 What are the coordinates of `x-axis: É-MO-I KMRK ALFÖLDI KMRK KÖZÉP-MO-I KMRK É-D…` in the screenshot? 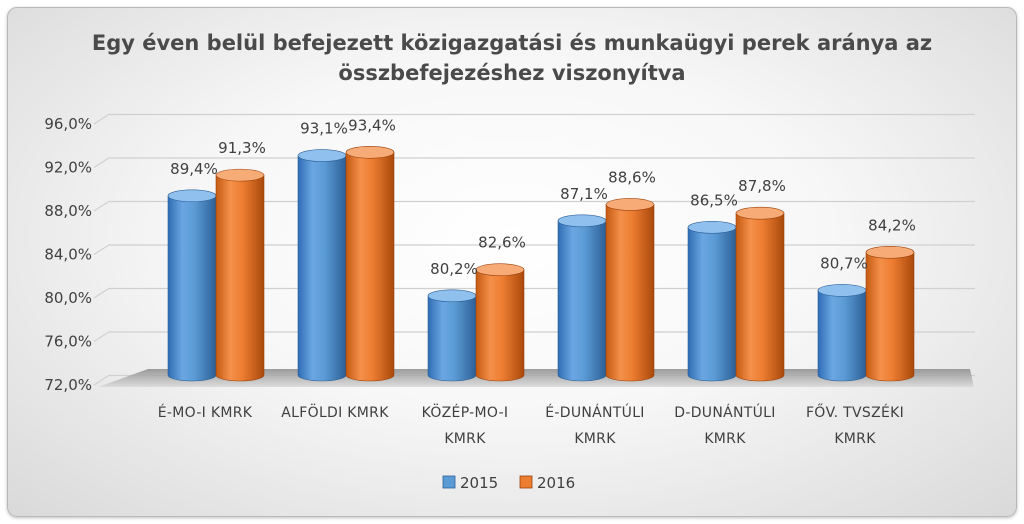 It's located at (531, 425).